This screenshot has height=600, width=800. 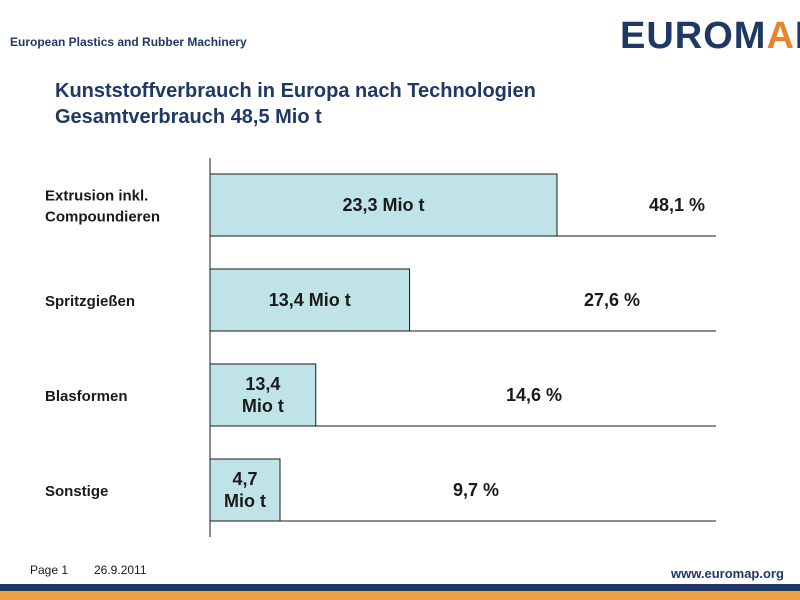 What do you see at coordinates (86, 396) in the screenshot?
I see `category-label: Blasformen` at bounding box center [86, 396].